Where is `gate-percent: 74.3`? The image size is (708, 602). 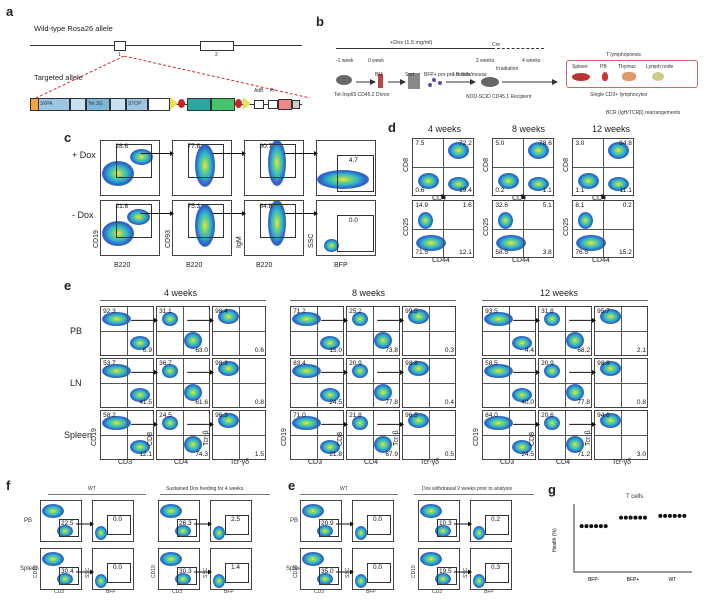 gate-percent: 74.3 is located at coordinates (201, 455).